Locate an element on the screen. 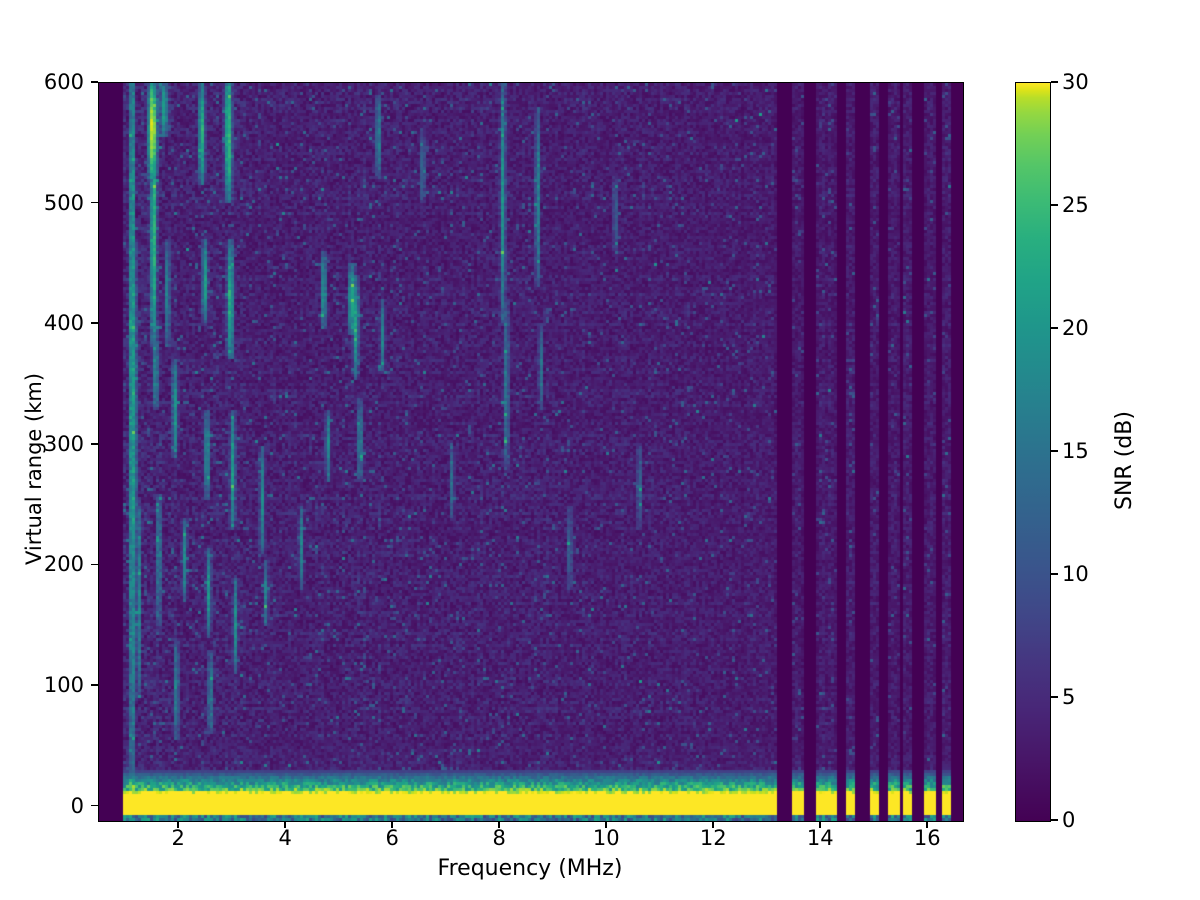 Image resolution: width=1200 pixels, height=900 pixels. colorbar-tick-label: 30 is located at coordinates (1075, 82).